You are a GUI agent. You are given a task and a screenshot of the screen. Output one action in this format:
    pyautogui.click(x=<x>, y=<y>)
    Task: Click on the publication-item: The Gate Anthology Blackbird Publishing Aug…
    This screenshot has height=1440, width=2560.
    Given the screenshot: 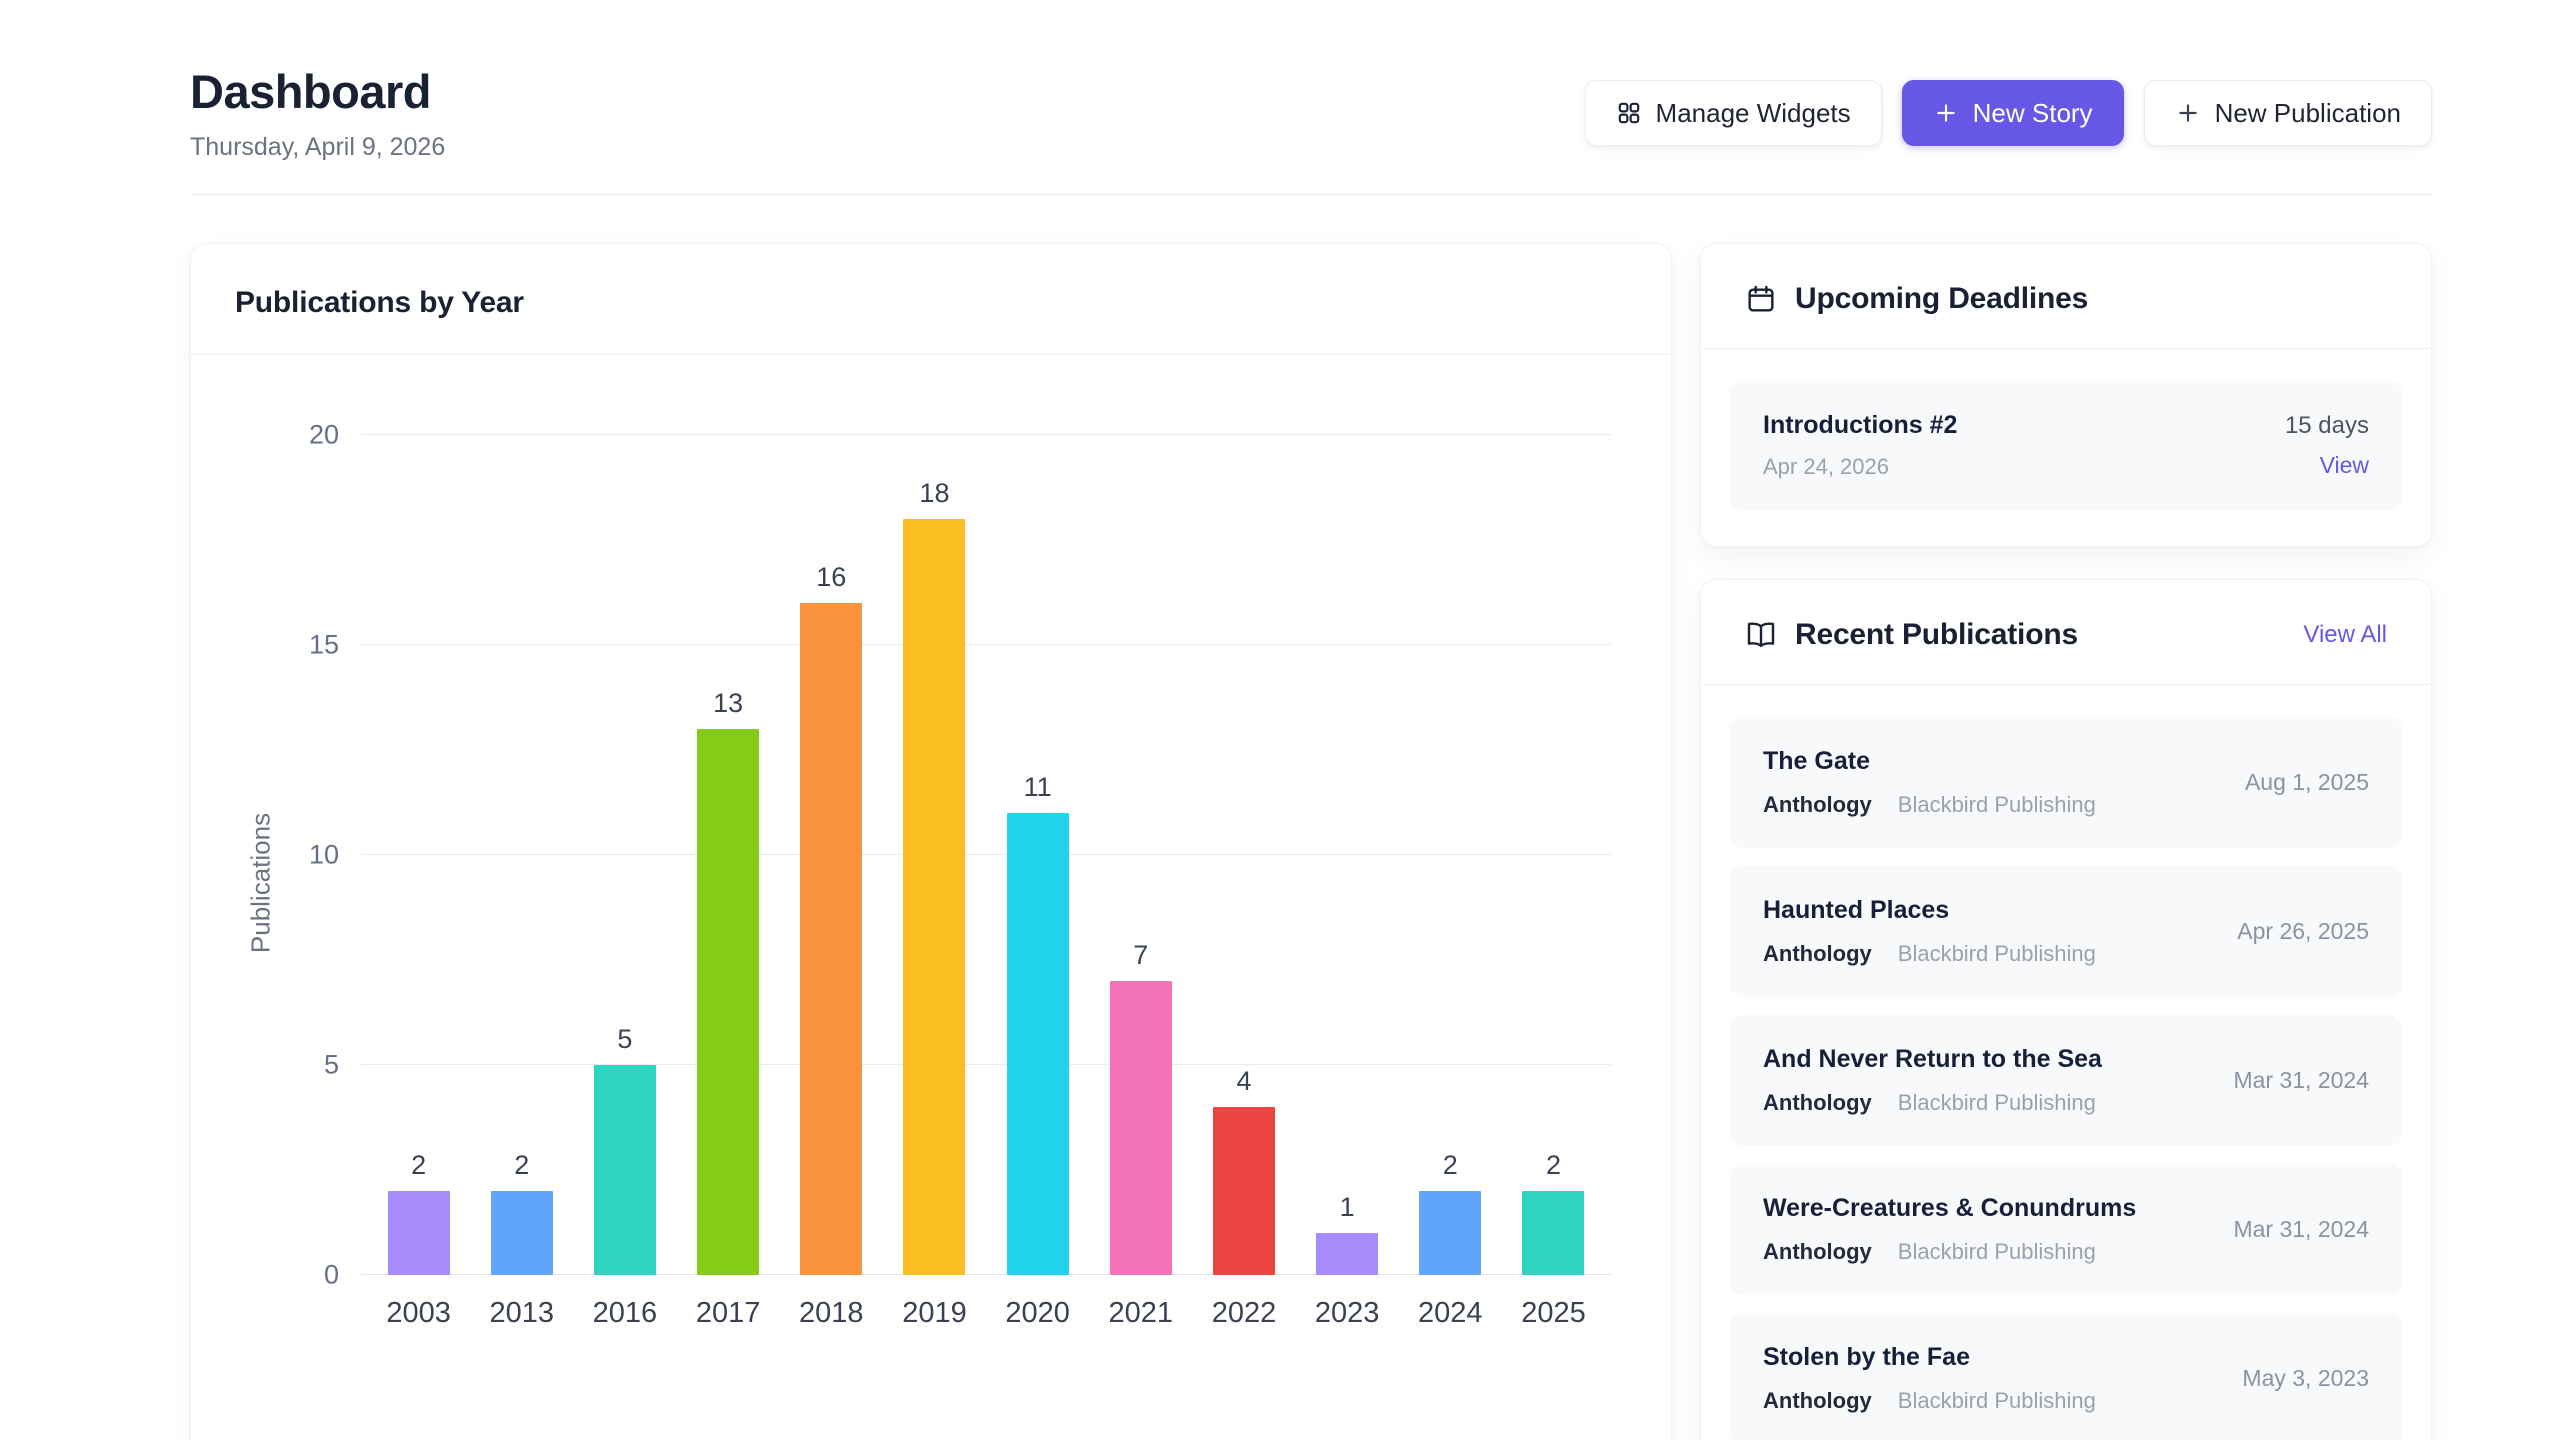 What is the action you would take?
    pyautogui.click(x=2066, y=782)
    